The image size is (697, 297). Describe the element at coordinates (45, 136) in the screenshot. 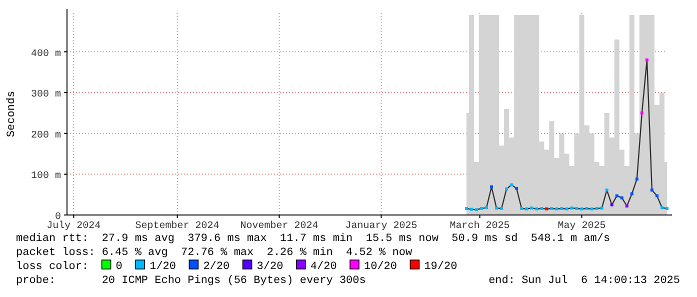

I see `y-tick-label: 200 m` at that location.